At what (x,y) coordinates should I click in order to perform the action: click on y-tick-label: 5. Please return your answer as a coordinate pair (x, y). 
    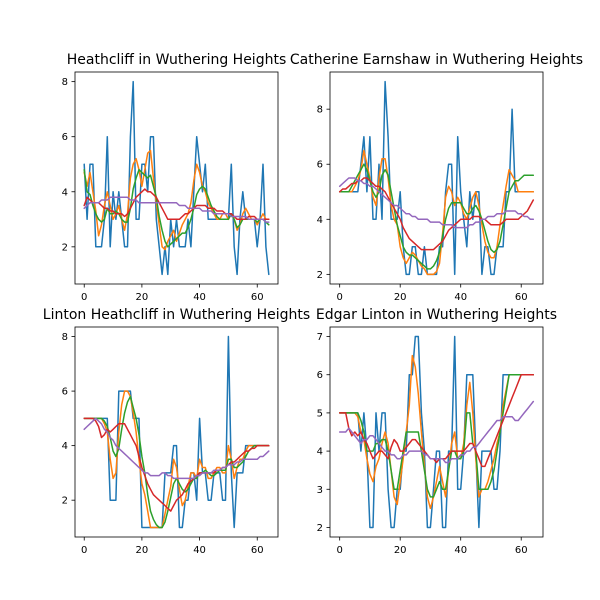
    Looking at the image, I should click on (320, 413).